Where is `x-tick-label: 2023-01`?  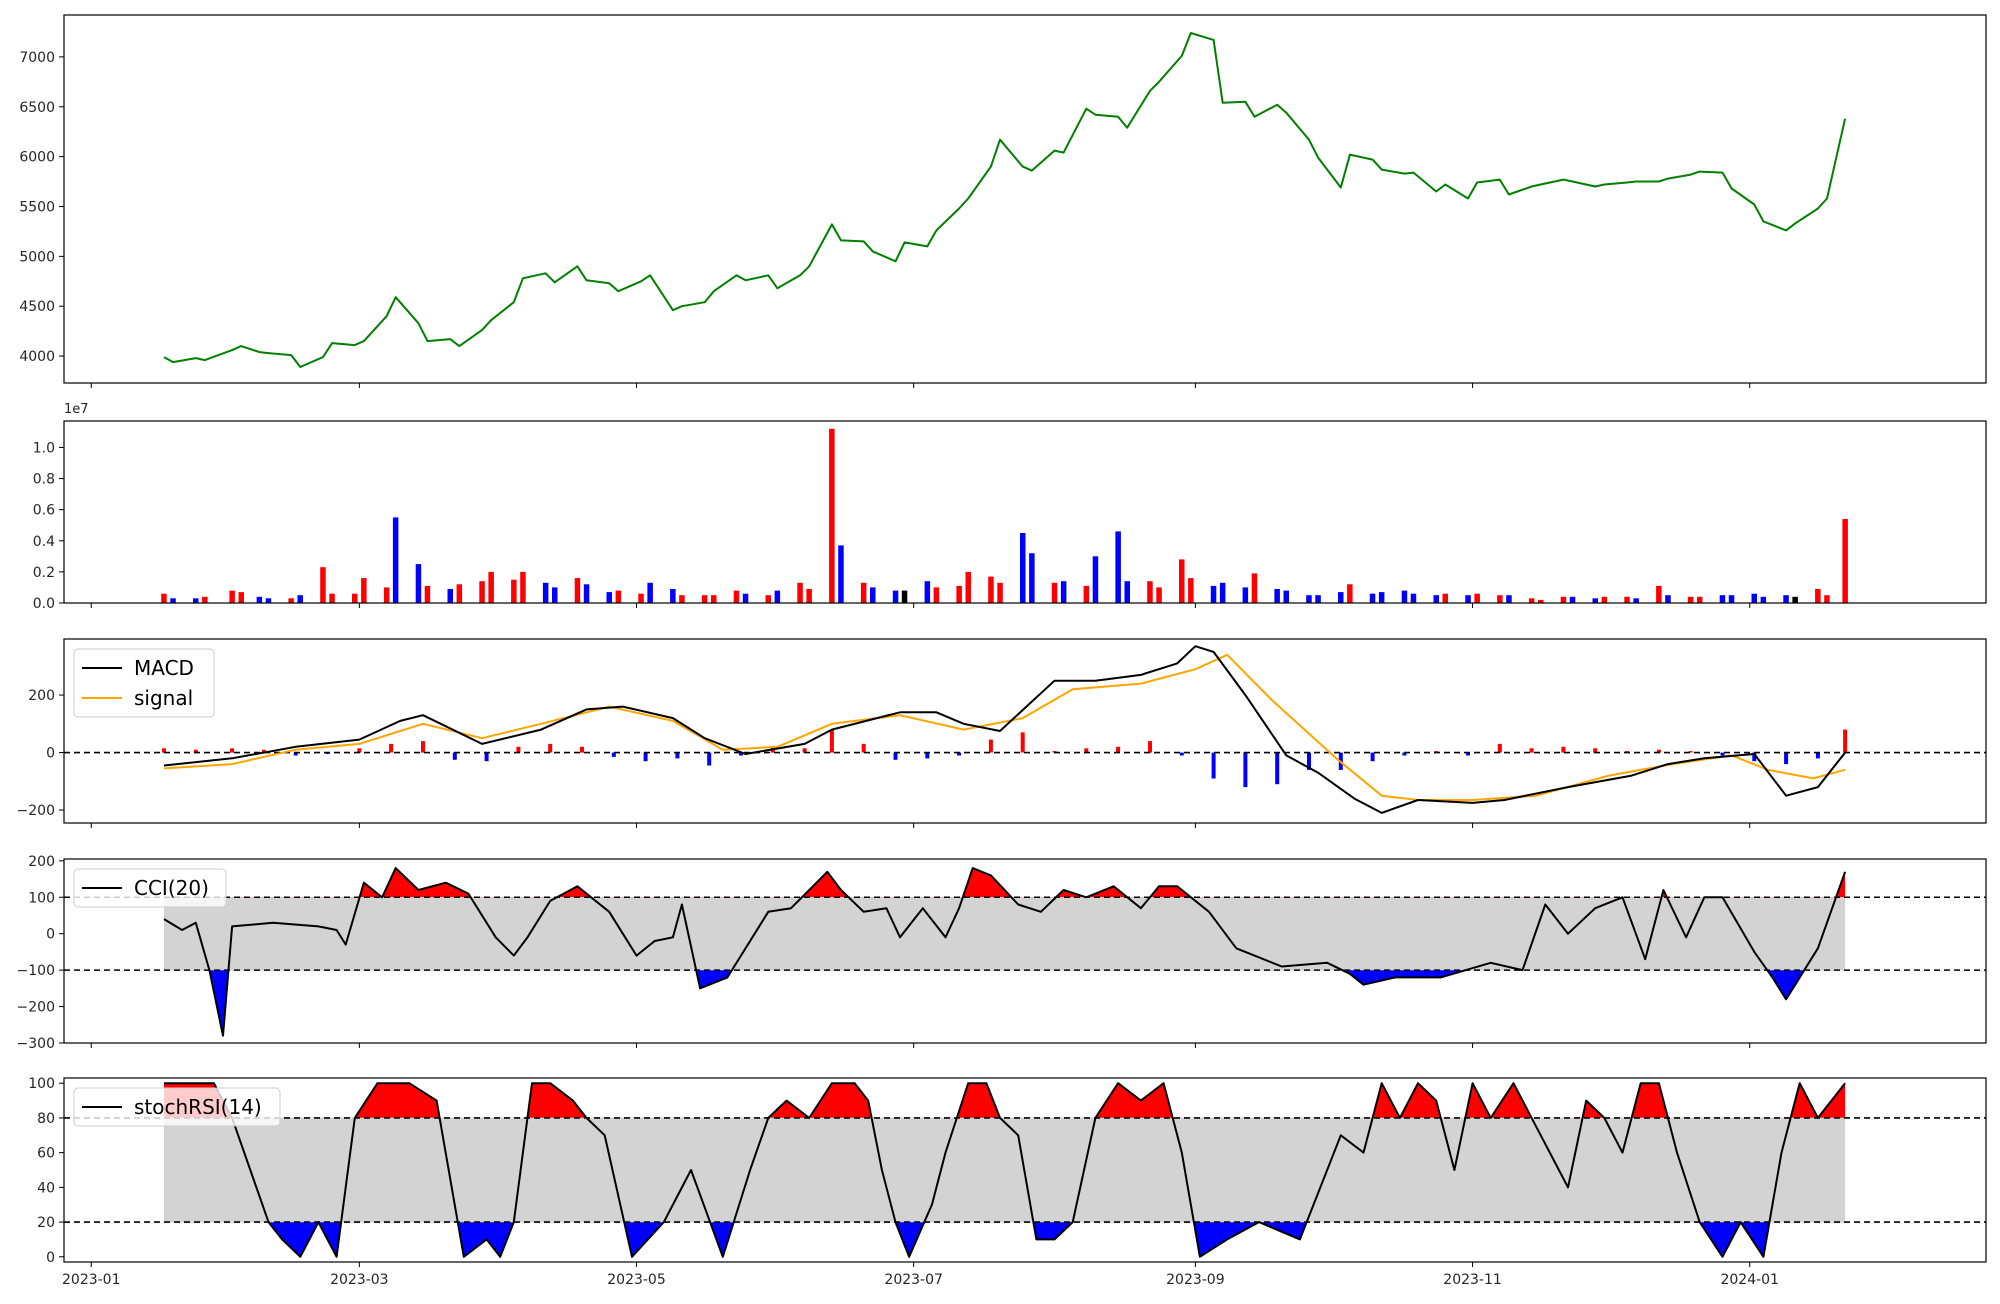
x-tick-label: 2023-01 is located at coordinates (91, 1280).